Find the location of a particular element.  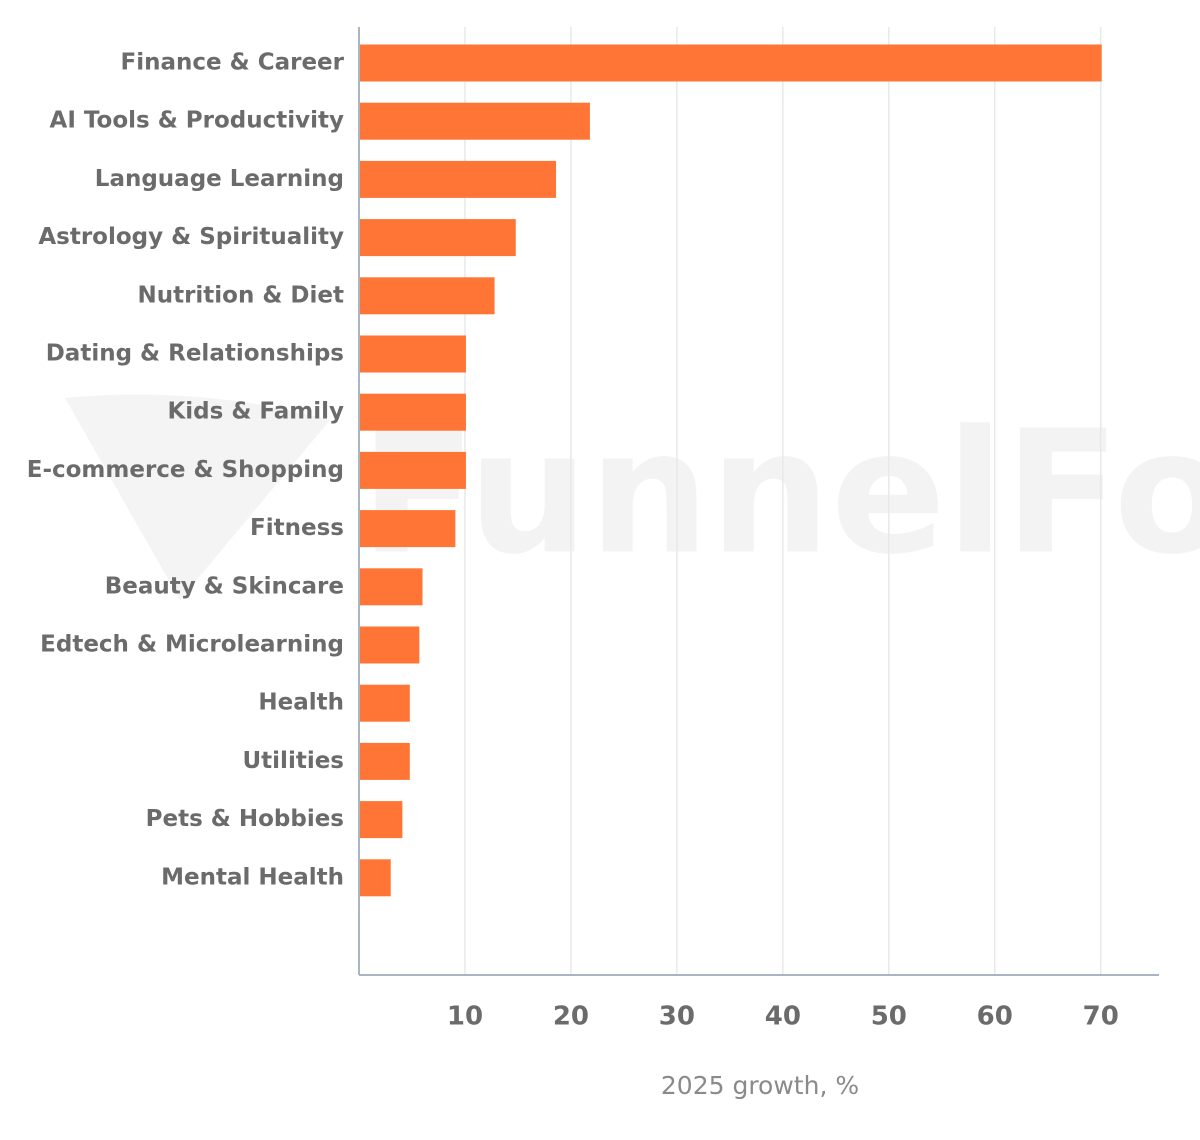

category-label: Edtech & Microlearning is located at coordinates (192, 645).